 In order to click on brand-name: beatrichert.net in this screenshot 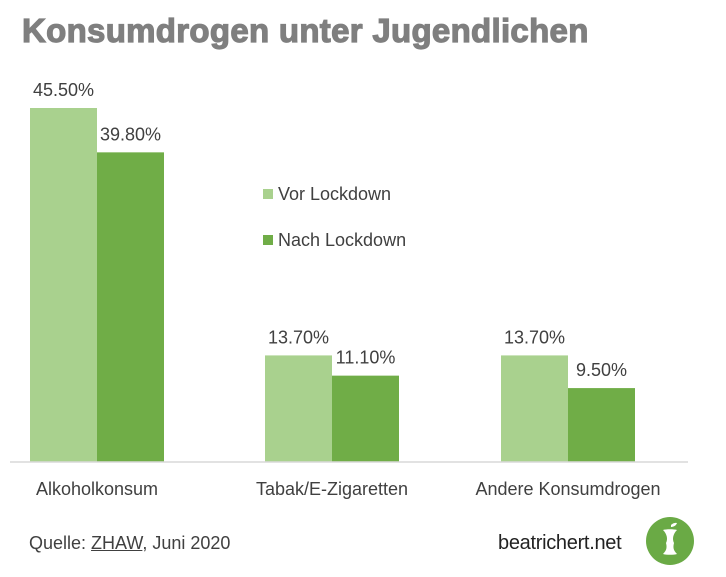, I will do `click(560, 543)`.